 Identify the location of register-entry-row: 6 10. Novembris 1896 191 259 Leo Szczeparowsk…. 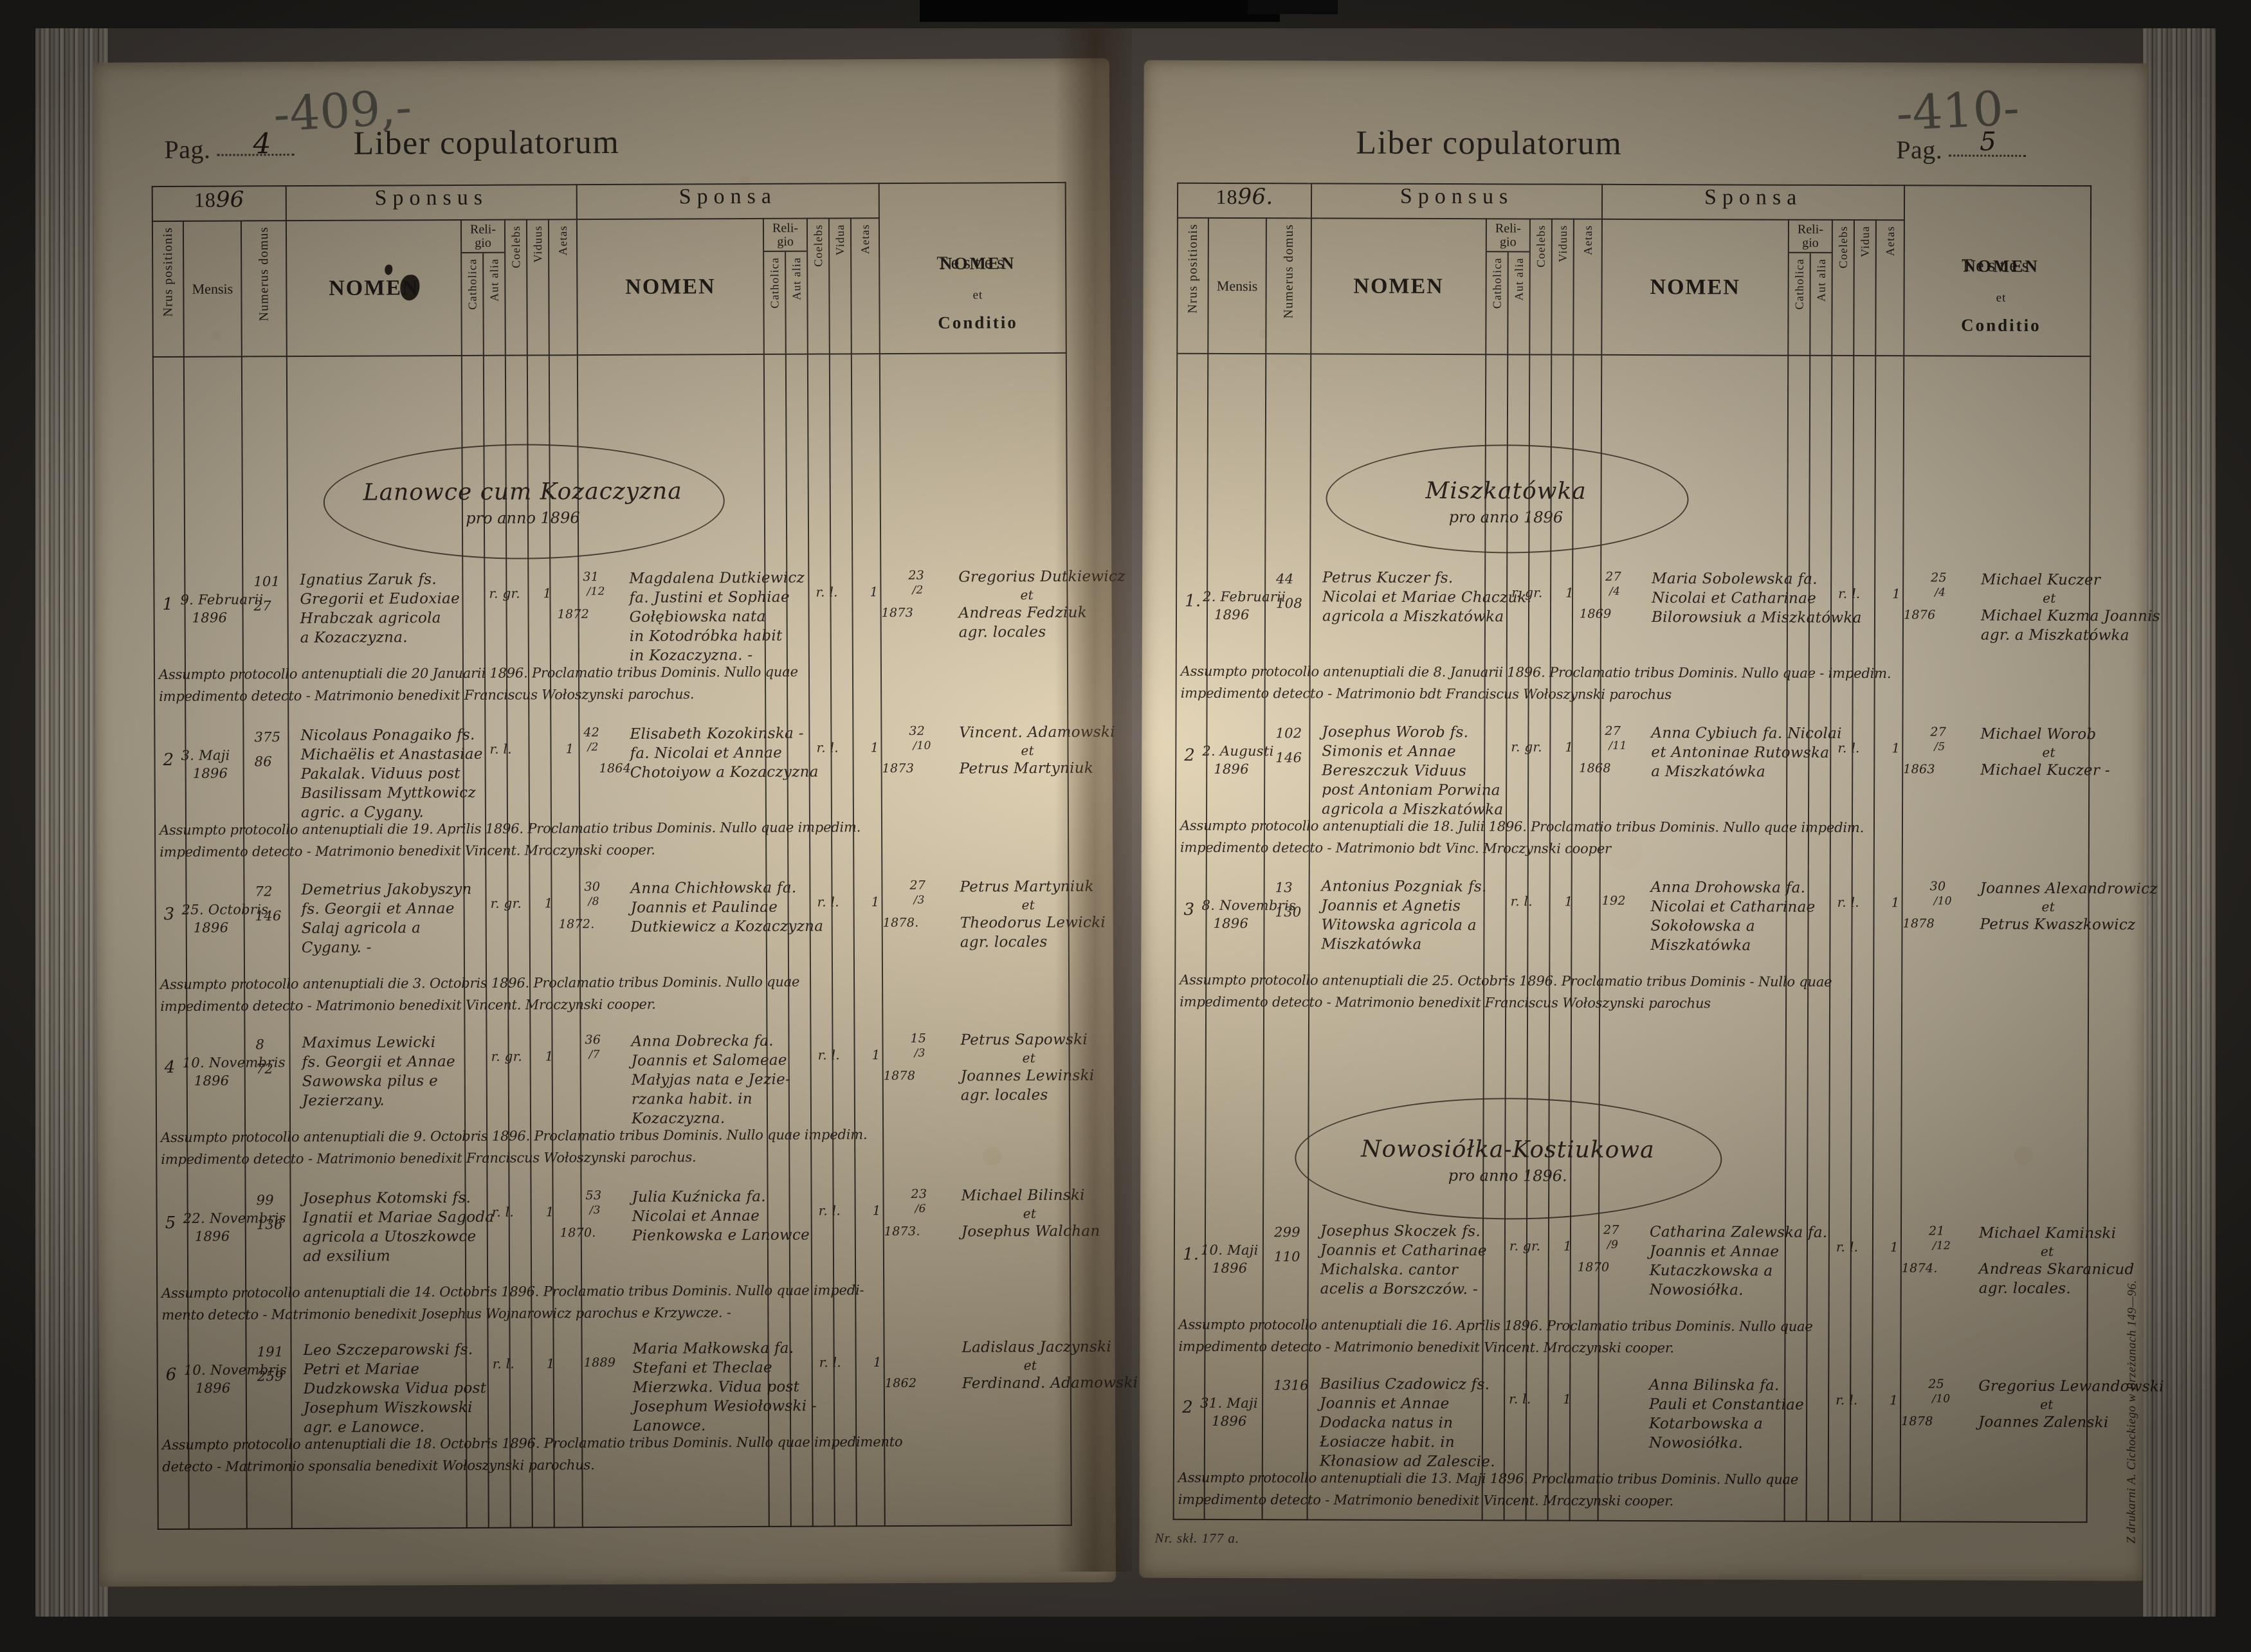
(650, 1406).